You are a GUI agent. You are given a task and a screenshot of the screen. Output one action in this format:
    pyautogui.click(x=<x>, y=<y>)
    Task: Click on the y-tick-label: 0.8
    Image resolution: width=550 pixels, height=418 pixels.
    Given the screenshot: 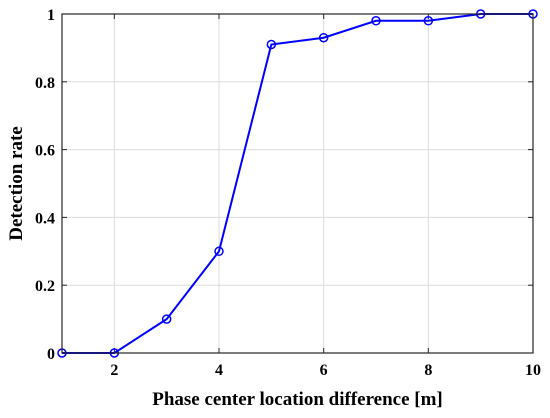 What is the action you would take?
    pyautogui.click(x=45, y=83)
    